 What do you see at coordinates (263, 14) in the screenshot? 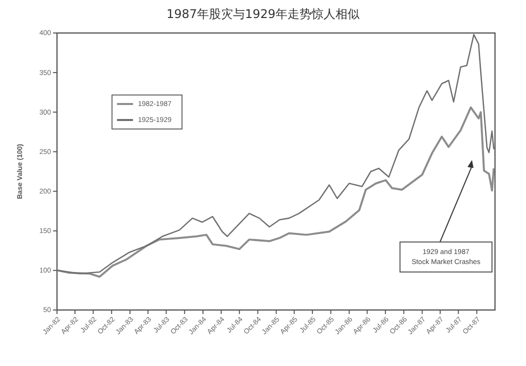
I see `chart-title: 1987年股灾与1929年走势惊人相似` at bounding box center [263, 14].